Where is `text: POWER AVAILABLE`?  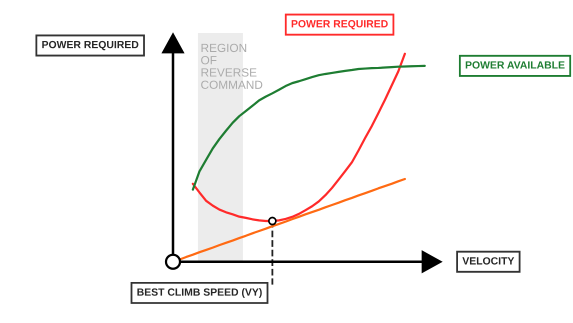
text: POWER AVAILABLE is located at coordinates (515, 65).